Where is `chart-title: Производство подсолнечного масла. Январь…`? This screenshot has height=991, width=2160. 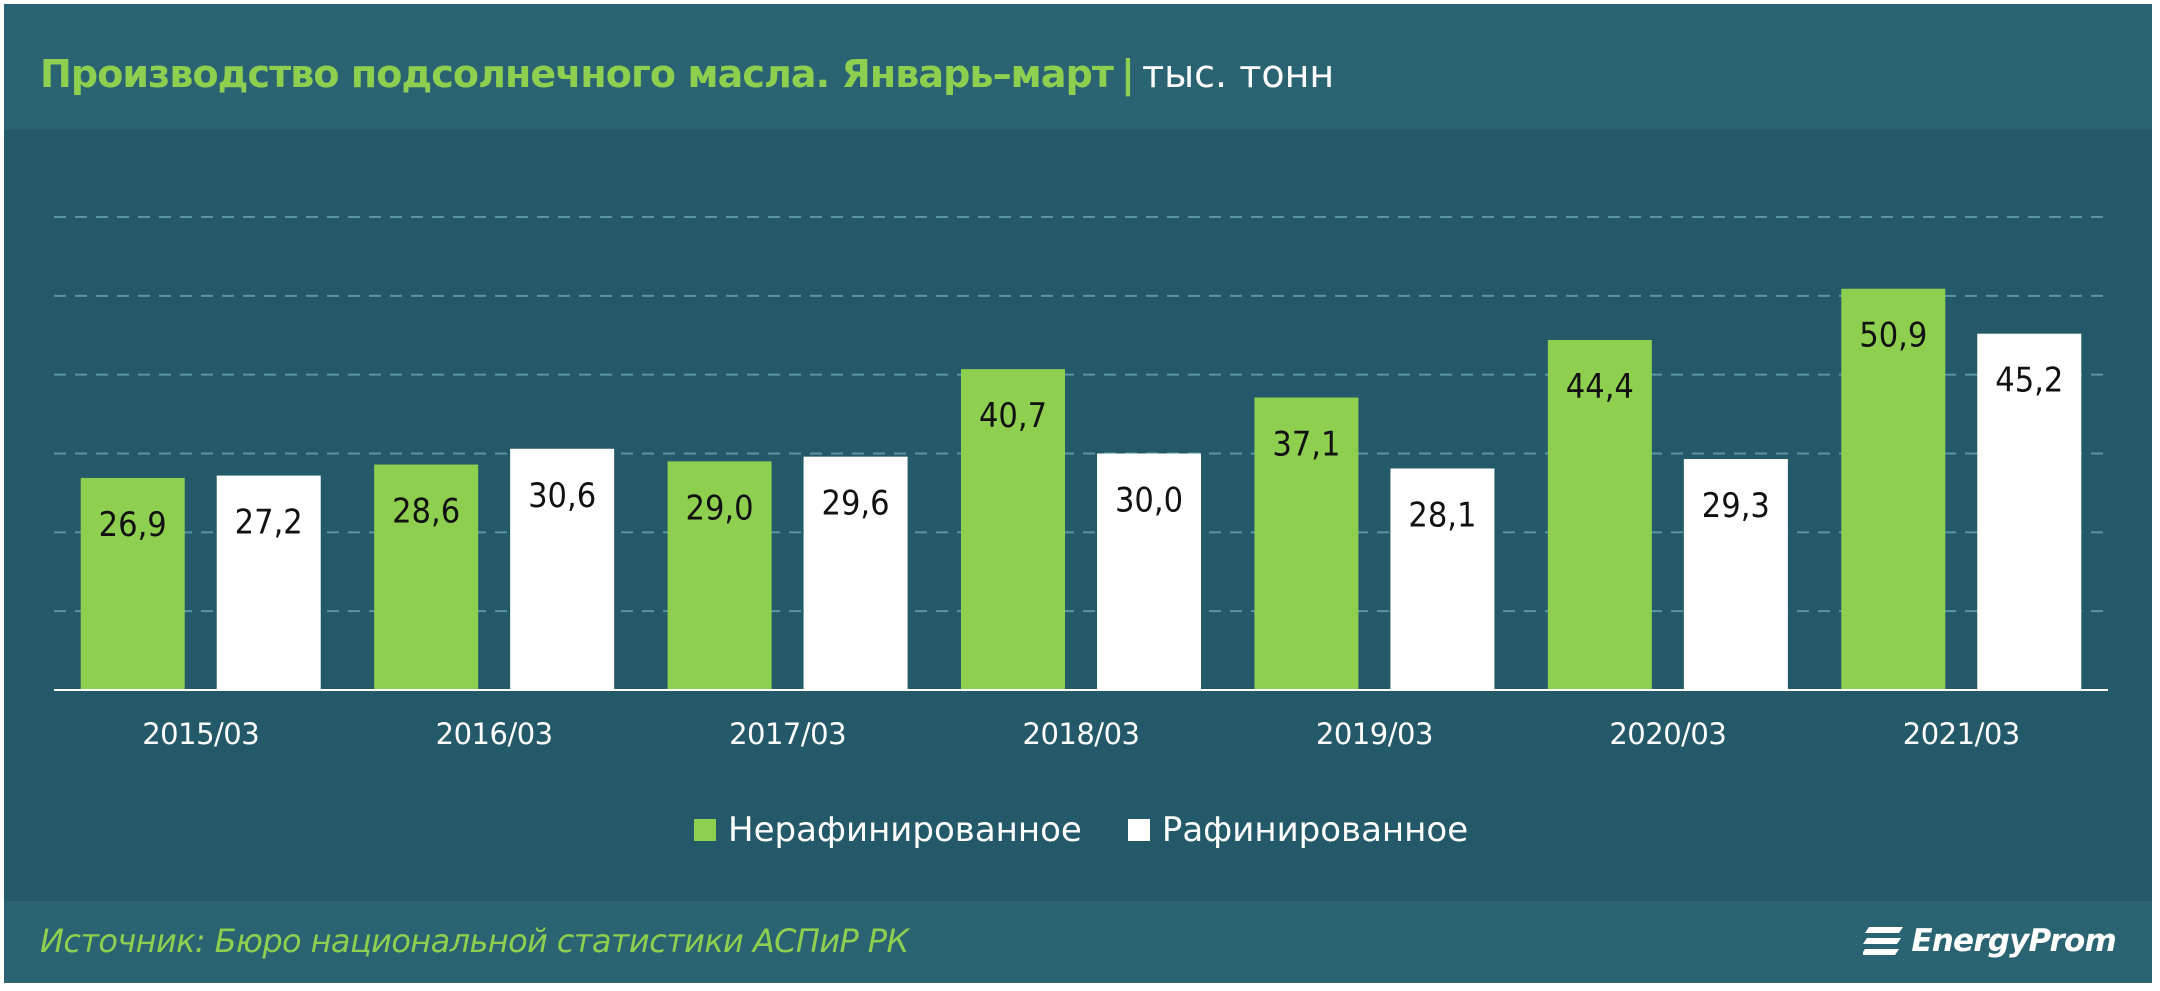
chart-title: Производство подсолнечного масла. Январь… is located at coordinates (577, 74).